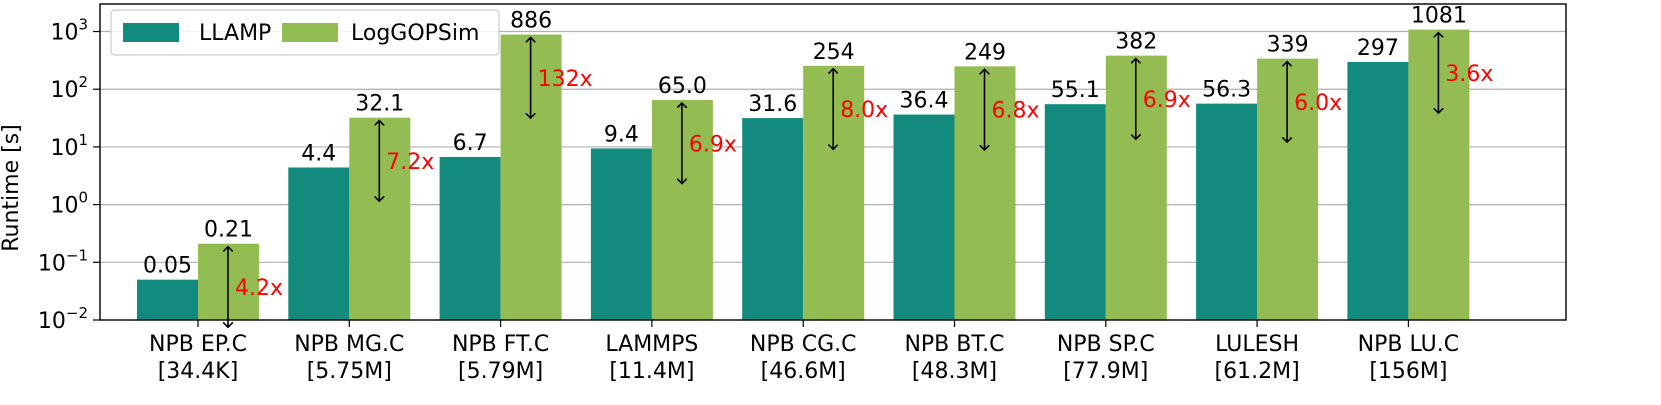  I want to click on bar-value-label-loggopsim: 886, so click(531, 21).